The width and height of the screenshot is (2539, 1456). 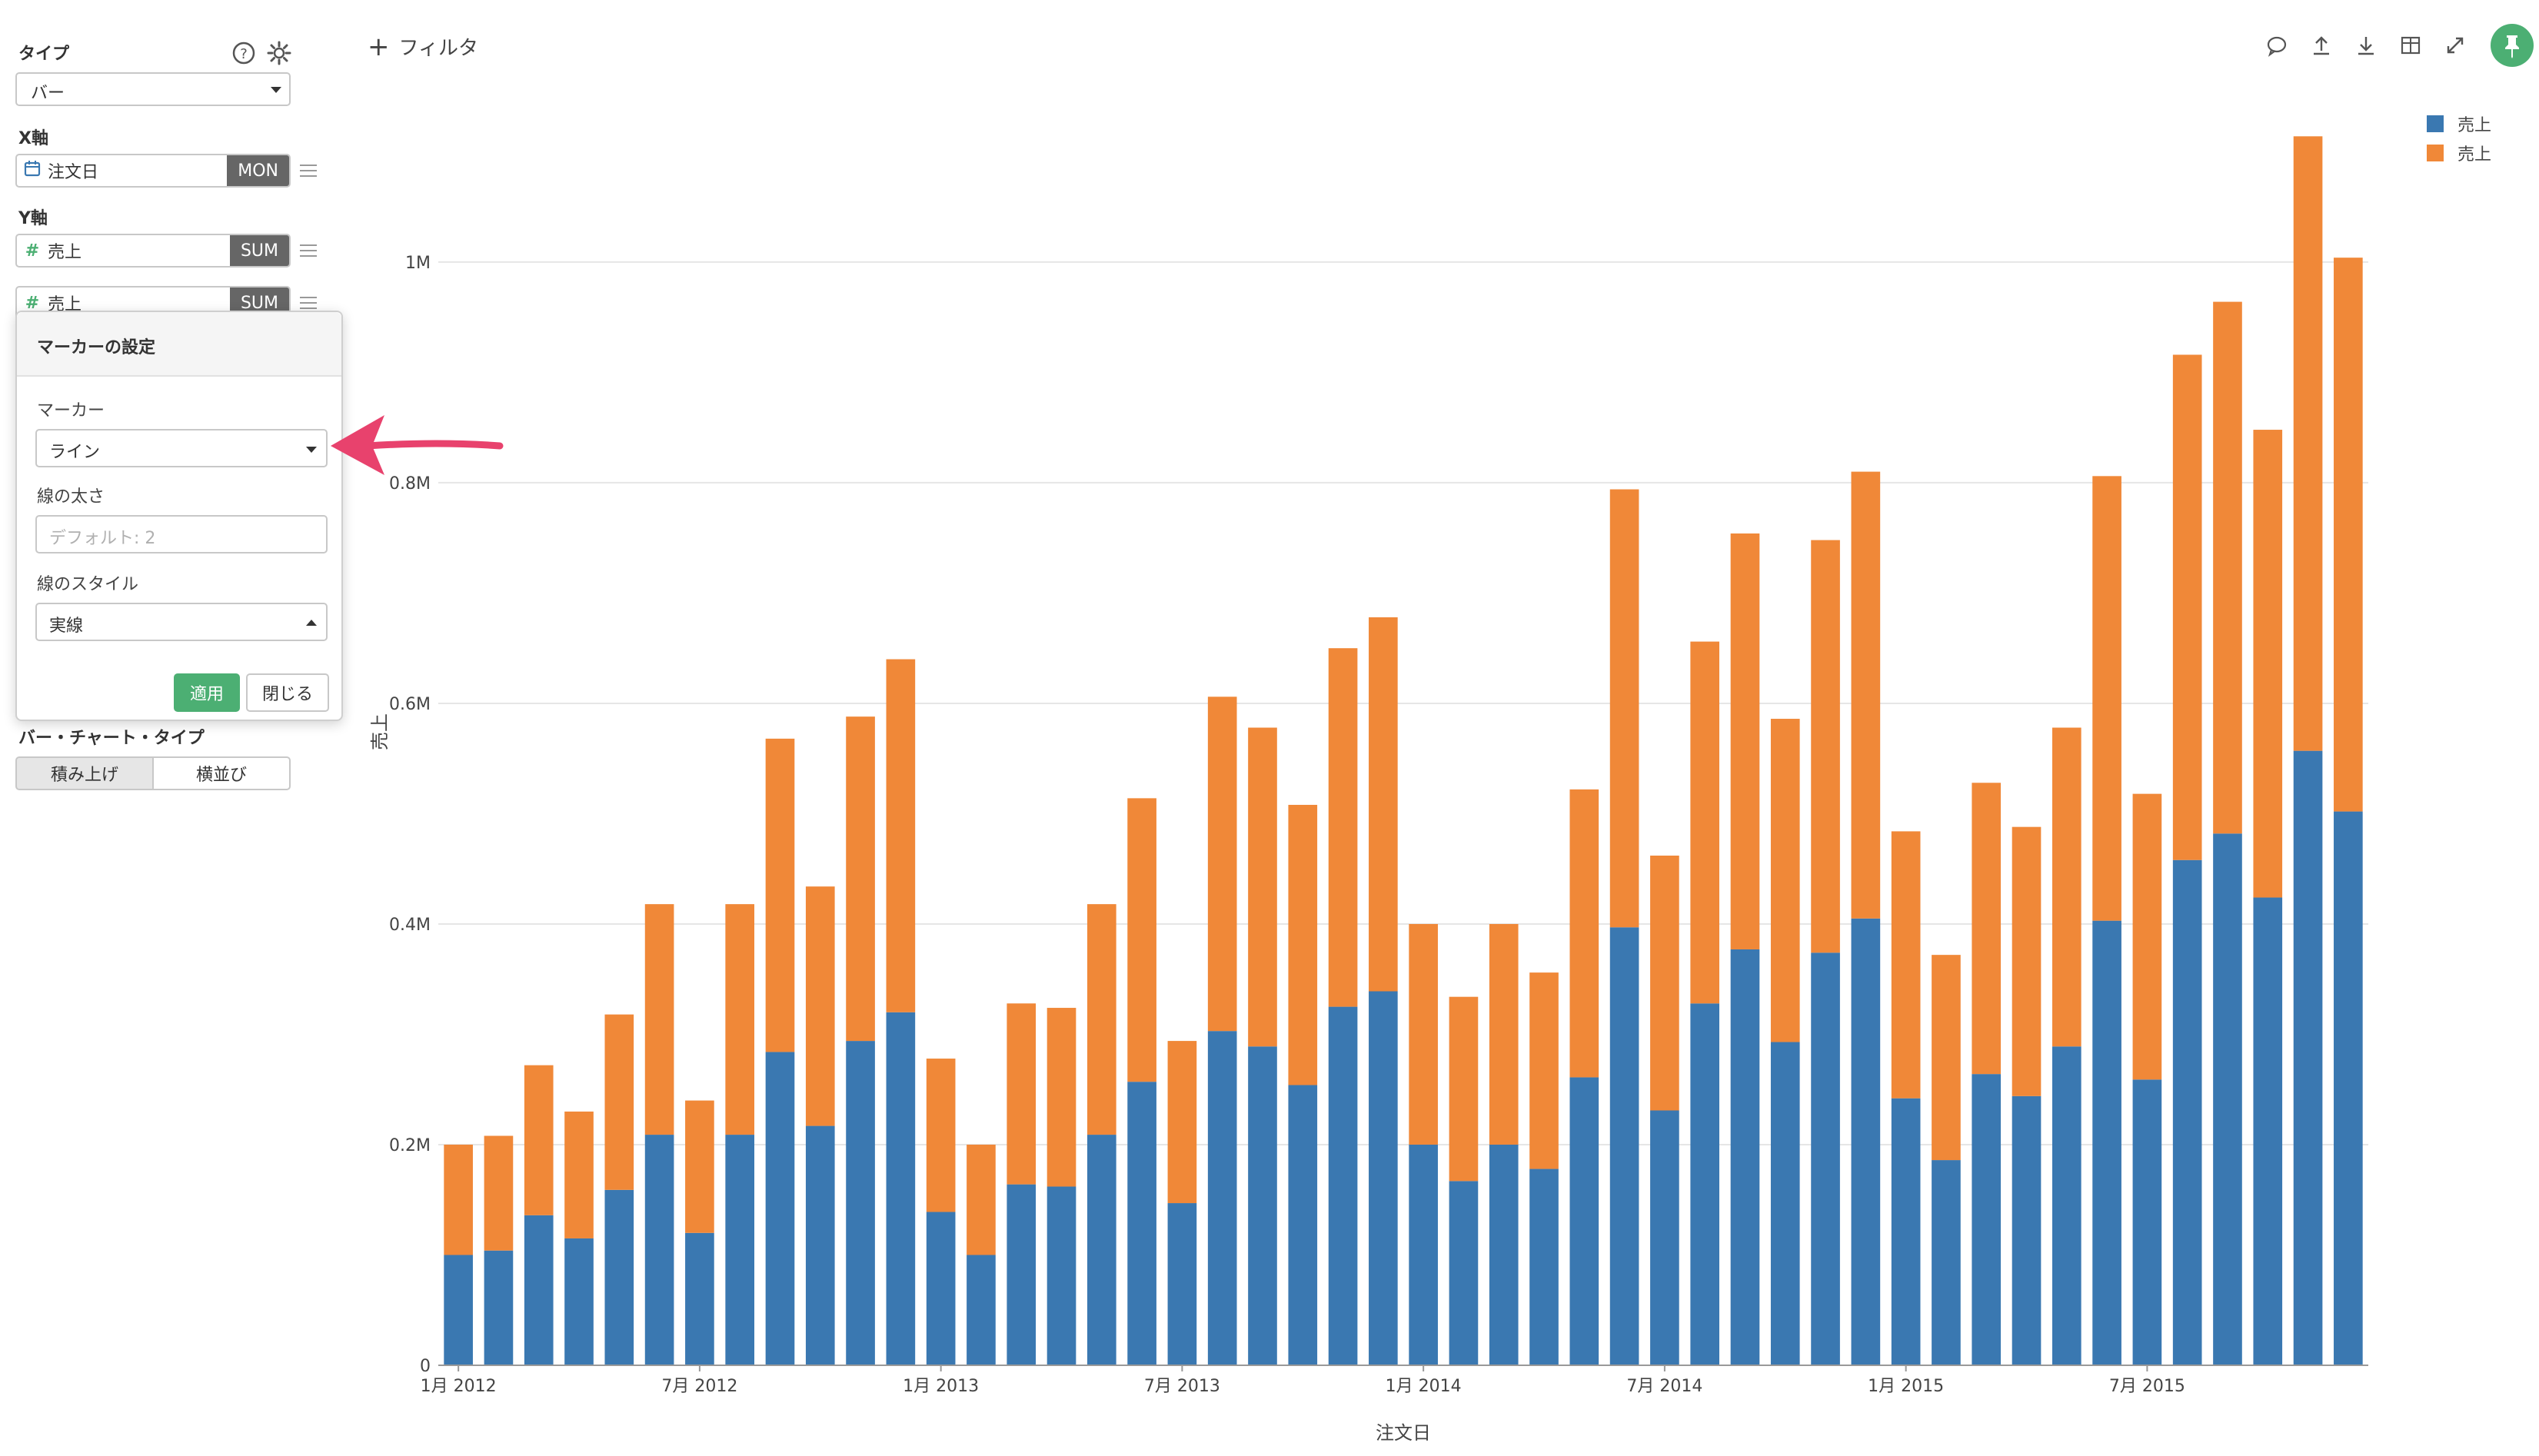 I want to click on apply-button: 適用, so click(x=207, y=692).